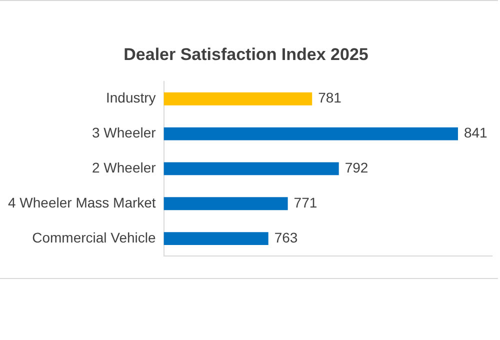 The height and width of the screenshot is (340, 500). I want to click on chart-title: Dealer Satisfaction Index 2025, so click(246, 54).